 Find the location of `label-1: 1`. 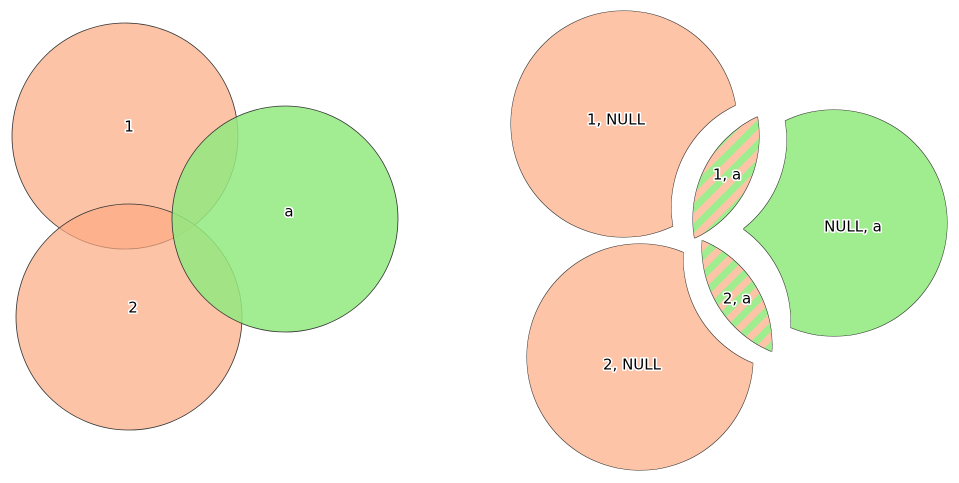

label-1: 1 is located at coordinates (129, 127).